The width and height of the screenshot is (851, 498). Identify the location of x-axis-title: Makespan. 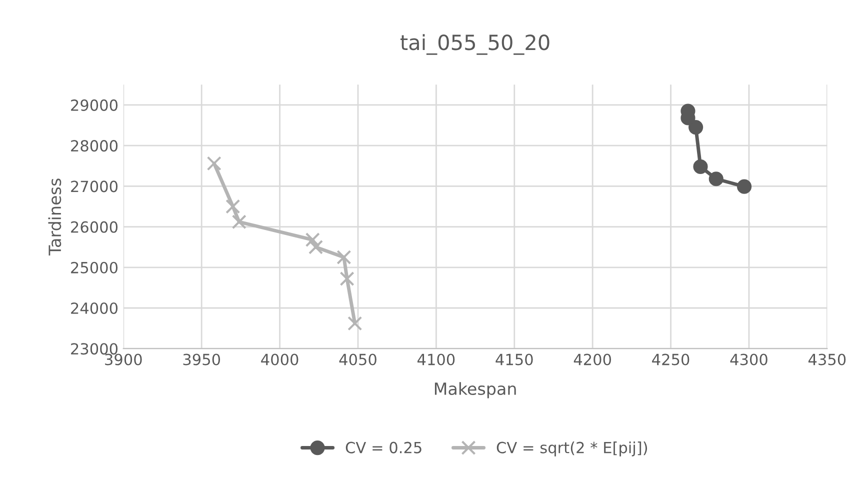
(475, 390).